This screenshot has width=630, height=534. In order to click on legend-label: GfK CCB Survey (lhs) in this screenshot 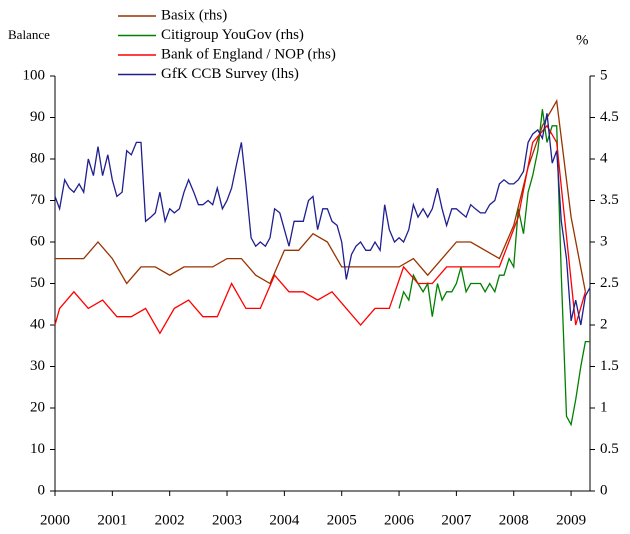, I will do `click(230, 74)`.